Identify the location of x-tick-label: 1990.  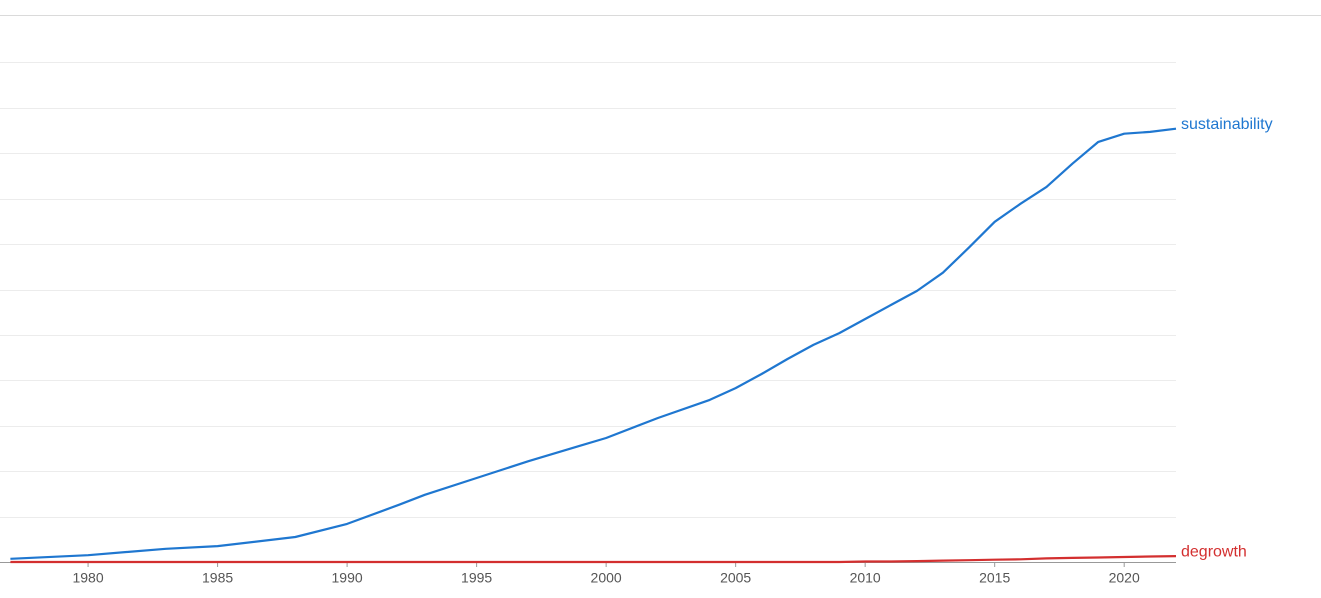
(347, 578).